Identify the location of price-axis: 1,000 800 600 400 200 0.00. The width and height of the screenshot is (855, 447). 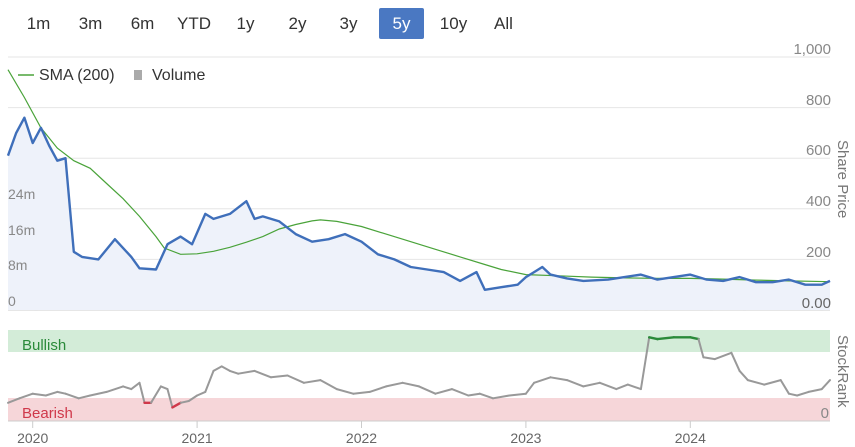
(812, 176).